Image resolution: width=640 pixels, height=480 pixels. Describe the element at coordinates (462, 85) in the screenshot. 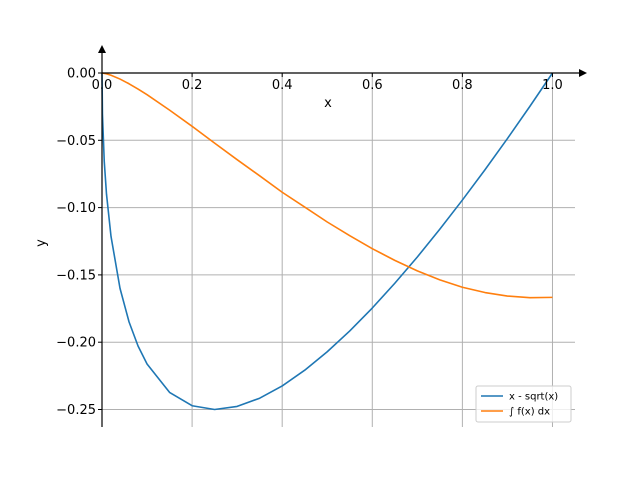

I see `x-tick-label: 0.8` at that location.